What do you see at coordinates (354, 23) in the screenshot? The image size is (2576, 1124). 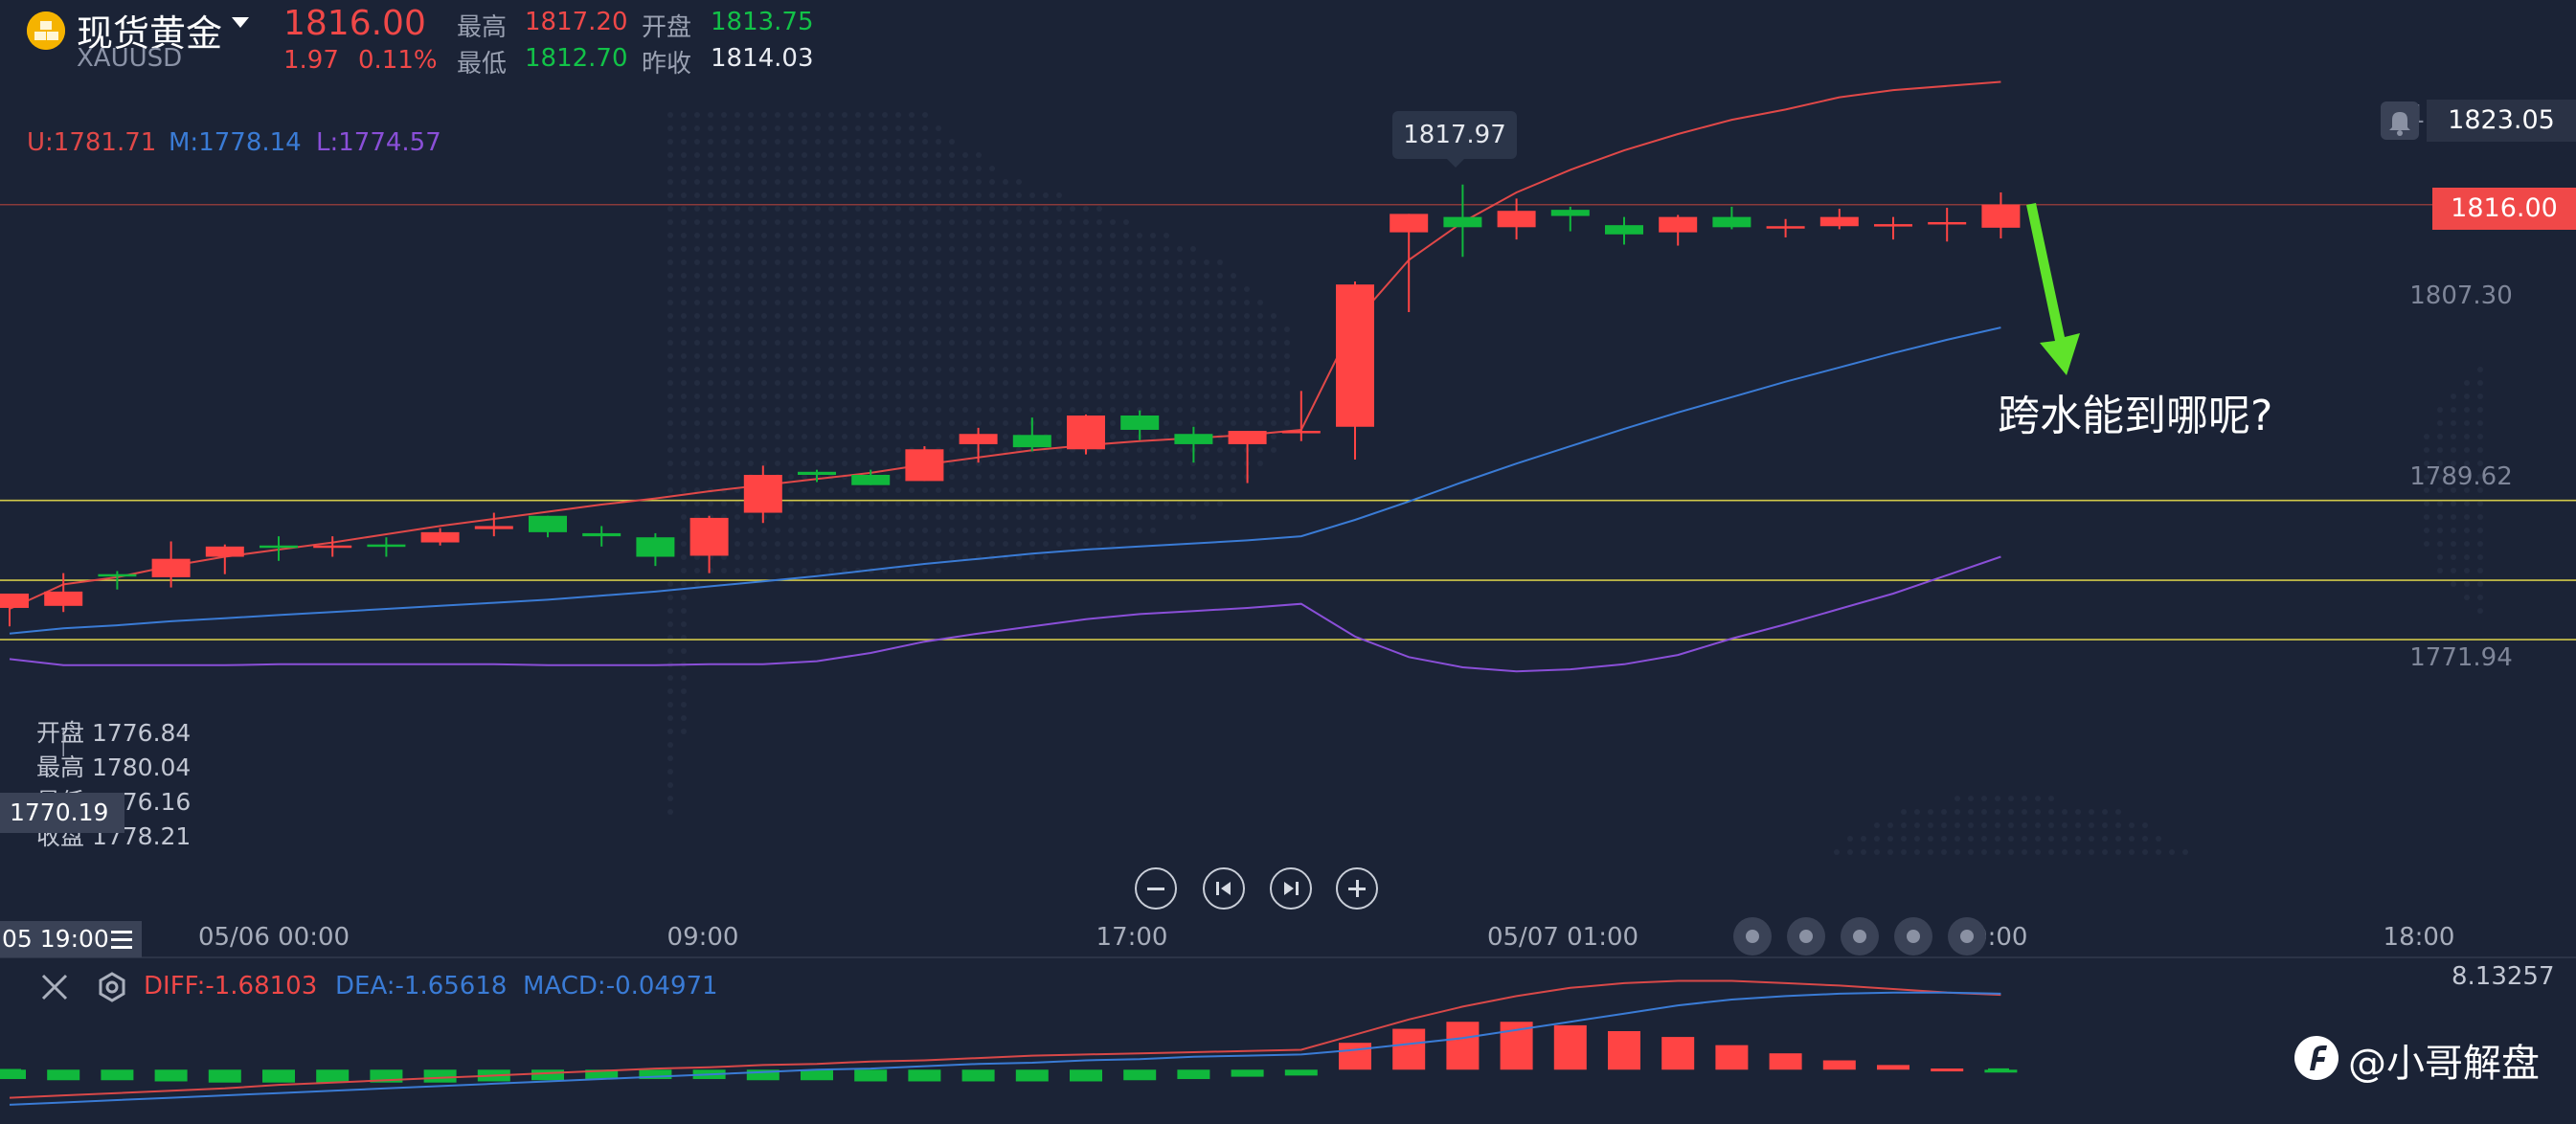 I see `last-price: 1816.00` at bounding box center [354, 23].